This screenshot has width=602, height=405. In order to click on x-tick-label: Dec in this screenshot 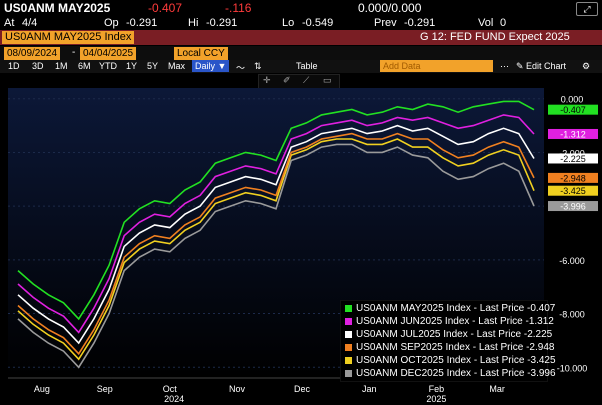, I will do `click(302, 389)`.